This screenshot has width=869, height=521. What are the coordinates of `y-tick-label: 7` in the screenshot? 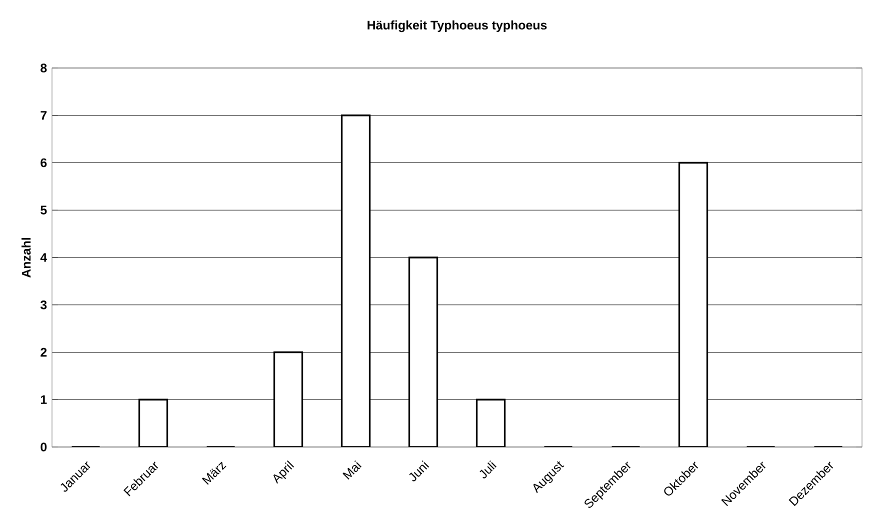 It's located at (43, 115).